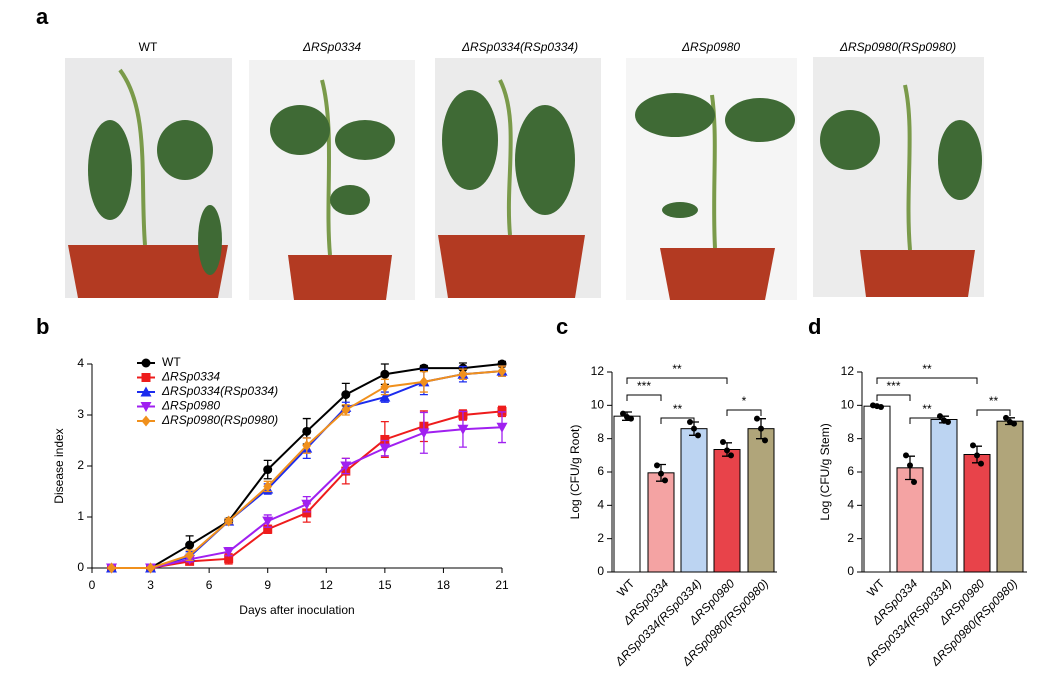 This screenshot has width=1058, height=696. I want to click on y-tick-label: 2, so click(600, 538).